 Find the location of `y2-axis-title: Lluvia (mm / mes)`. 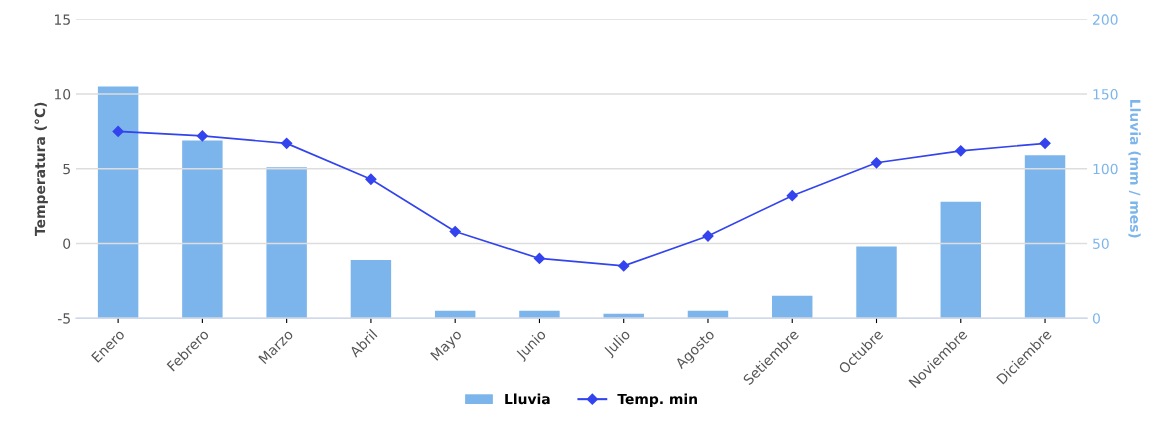

y2-axis-title: Lluvia (mm / mes) is located at coordinates (1134, 169).